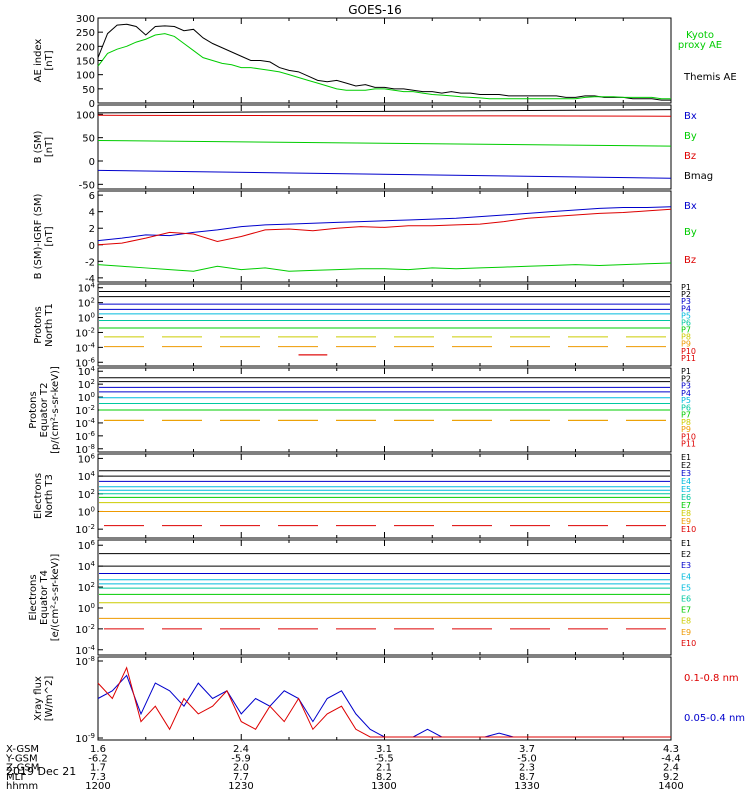 The height and width of the screenshot is (800, 750). I want to click on legend-entry: P10, so click(688, 436).